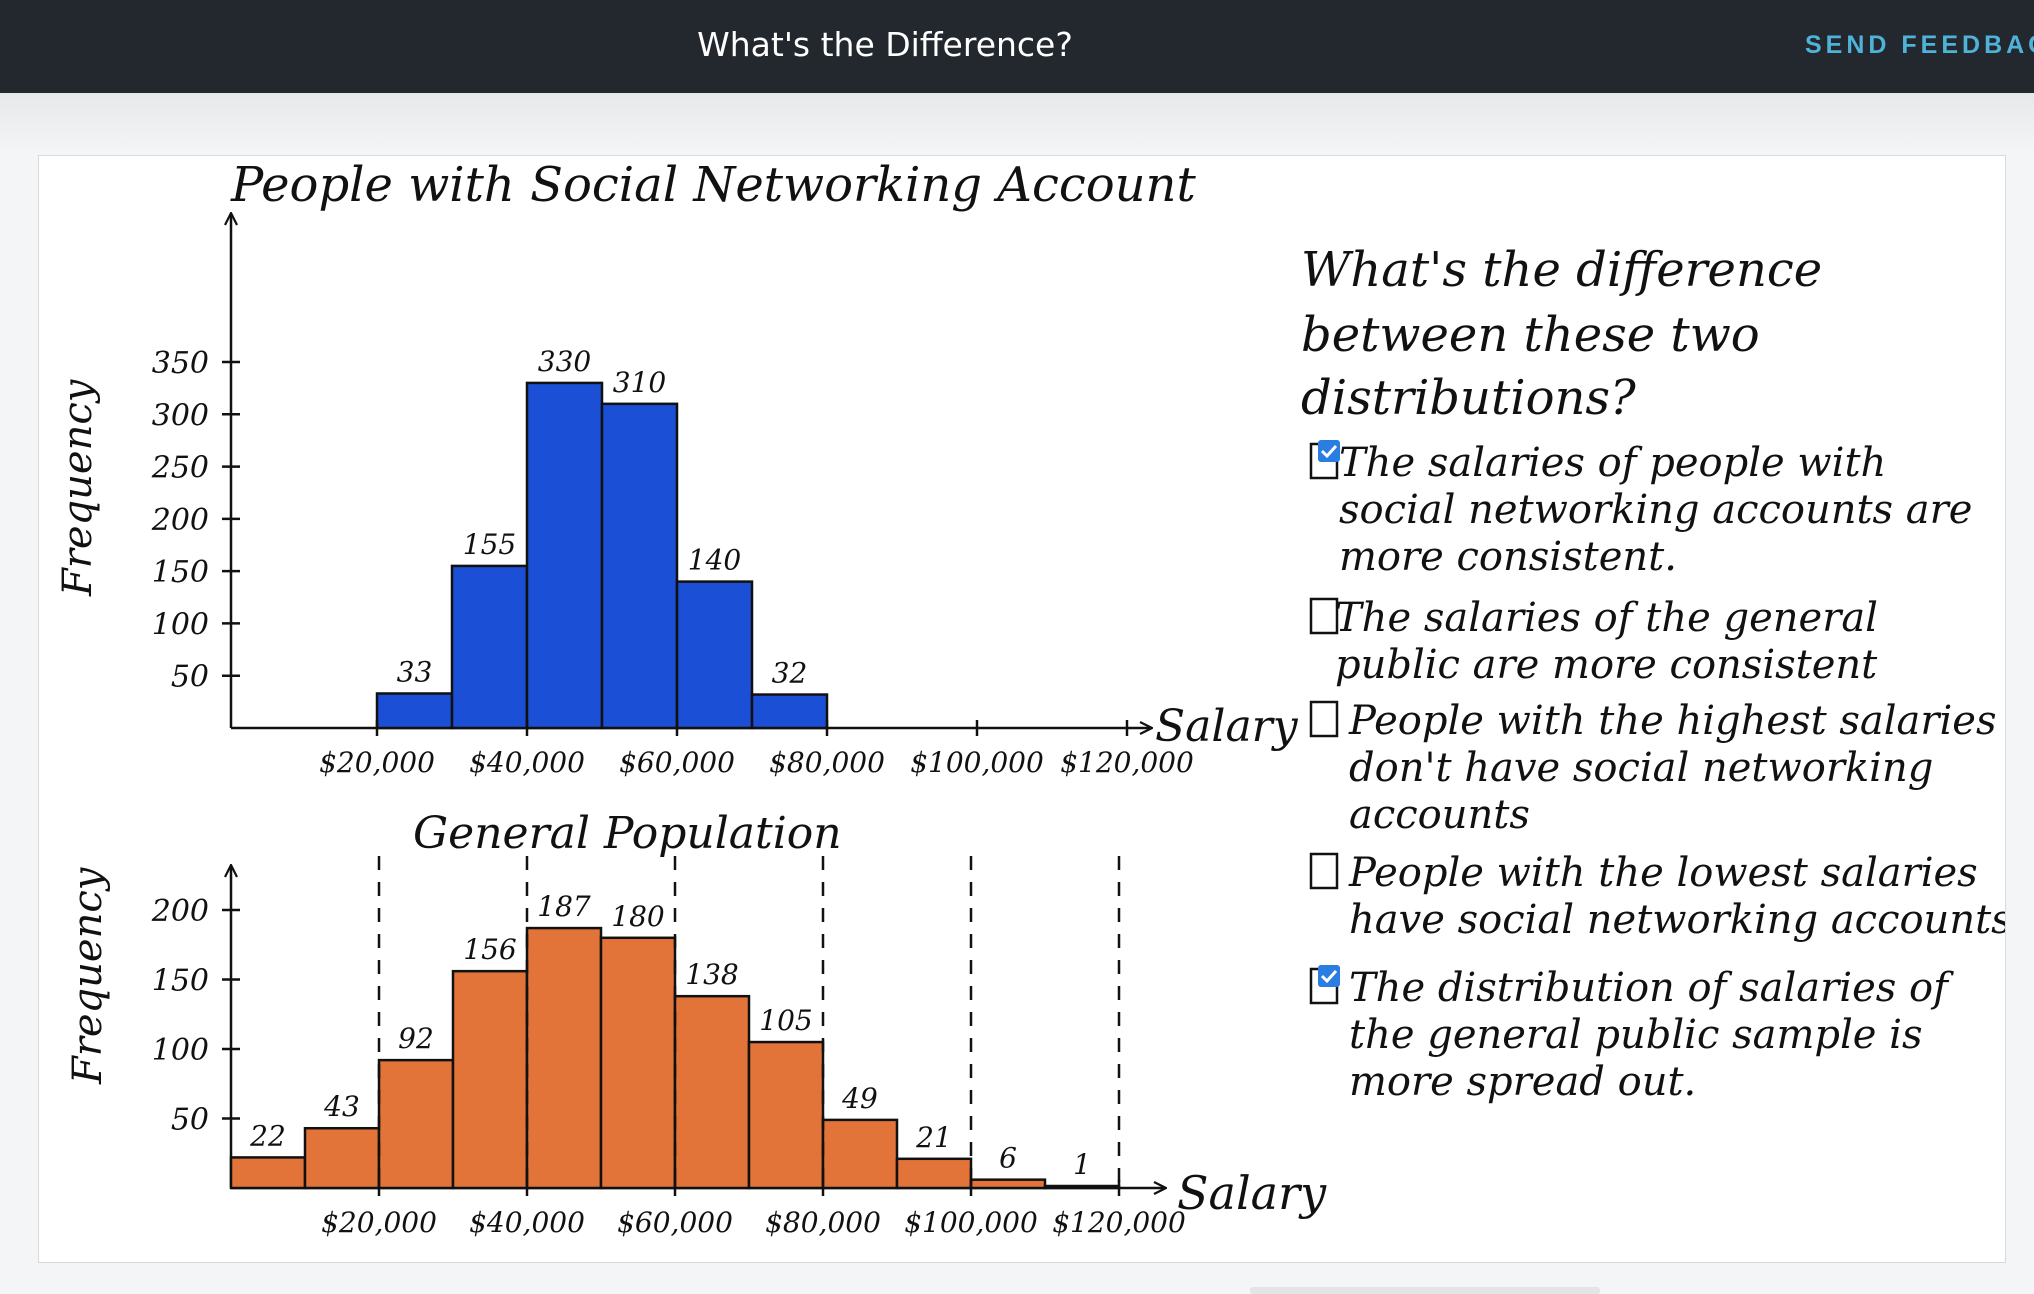 Image resolution: width=2034 pixels, height=1294 pixels. Describe the element at coordinates (88, 975) in the screenshot. I see `bottom-chart-ylabel: Frequency` at that location.